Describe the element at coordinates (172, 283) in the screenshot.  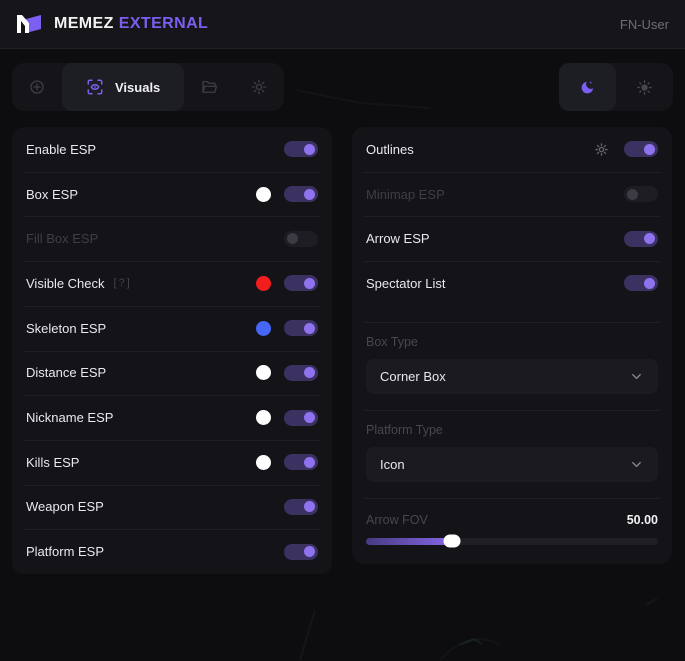
I see `setting-row: Visible Check [?]` at that location.